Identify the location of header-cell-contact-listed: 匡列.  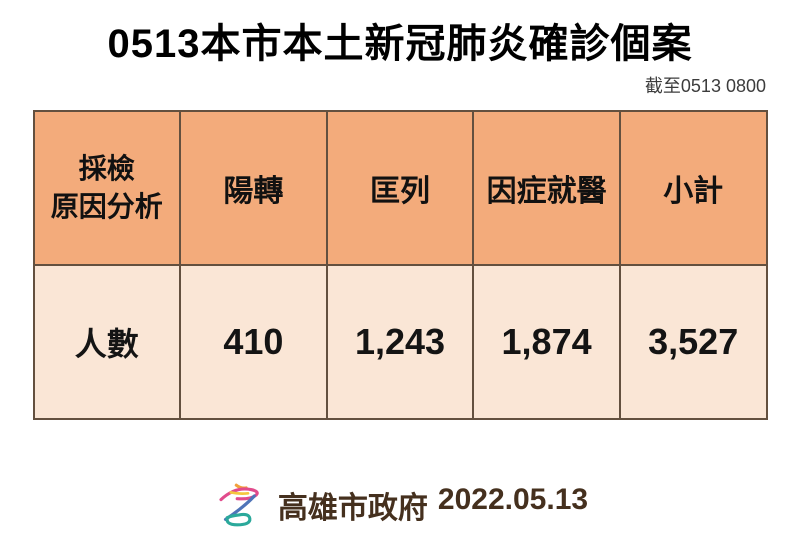
(400, 188).